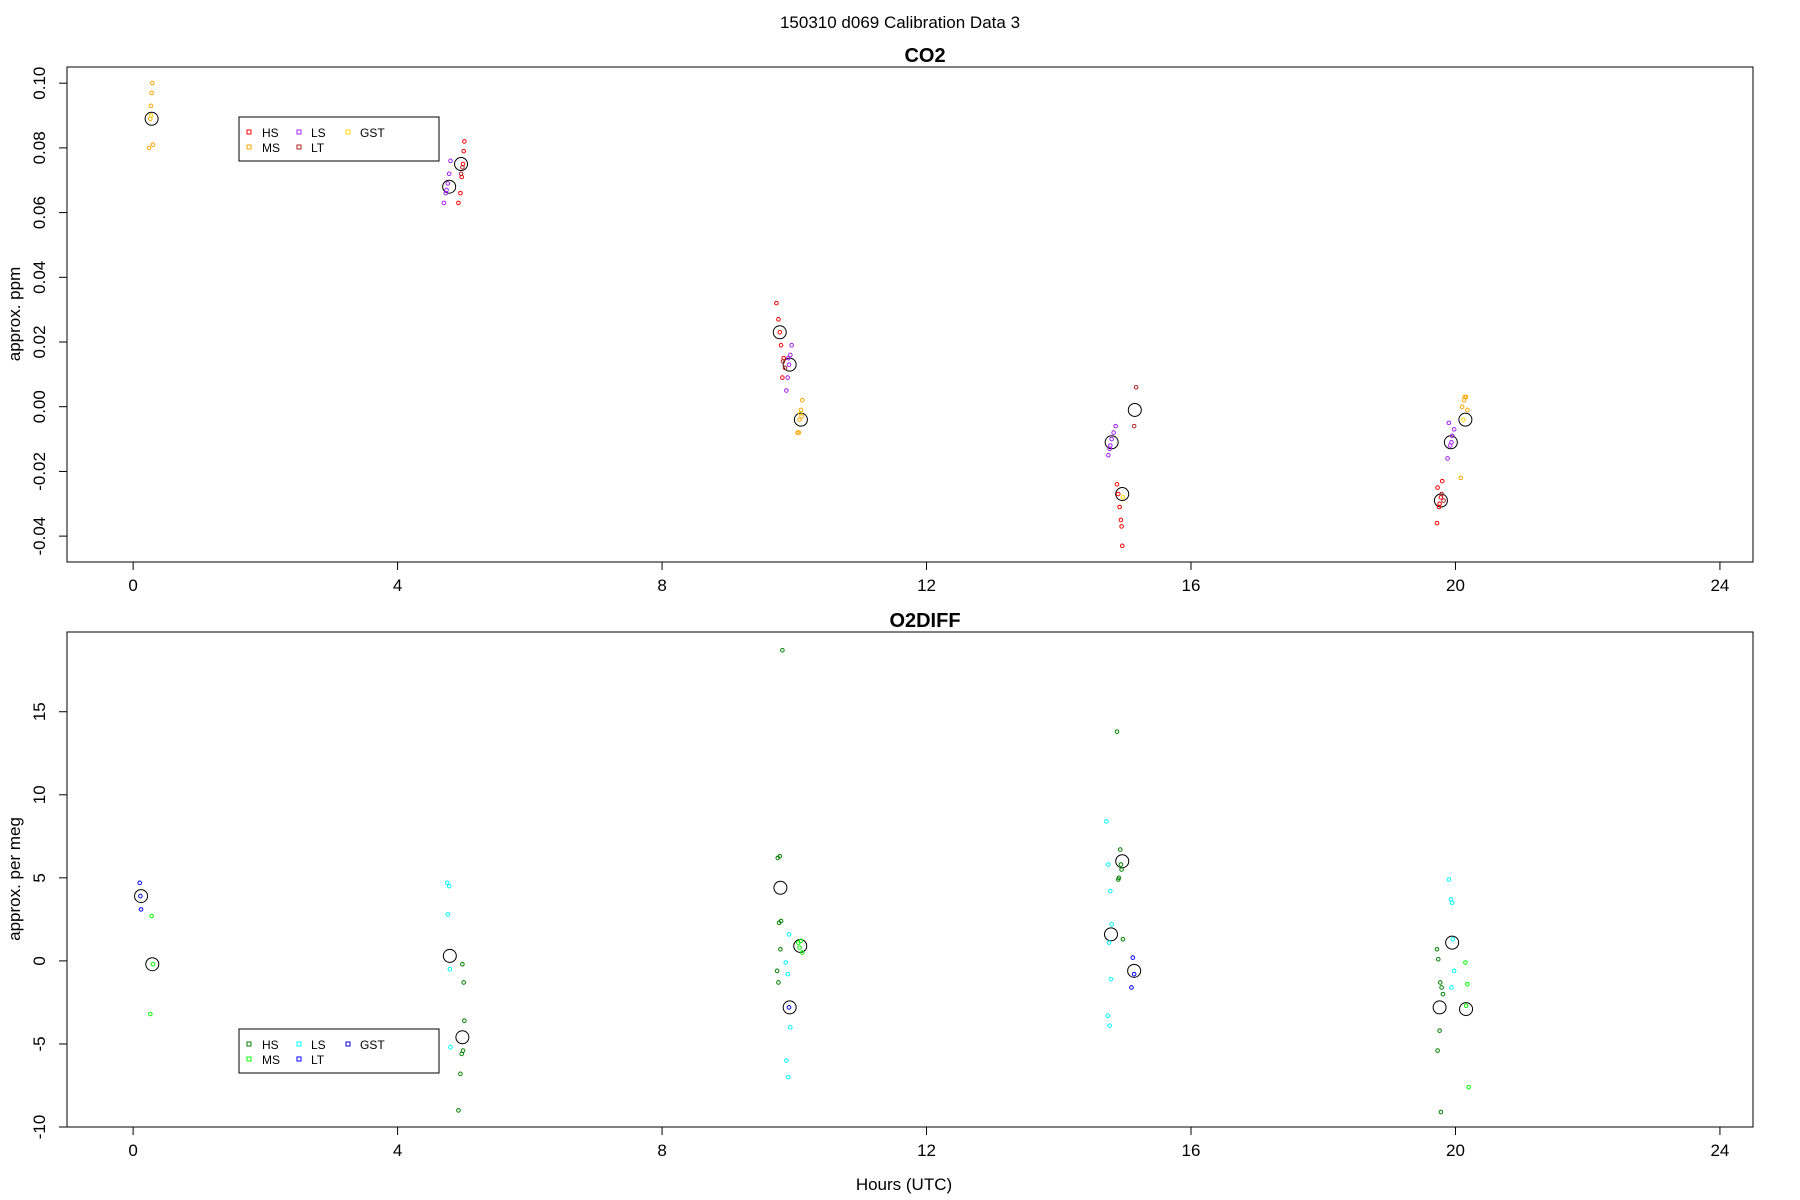  I want to click on o2diff-y-tick-label-0: -10, so click(39, 1127).